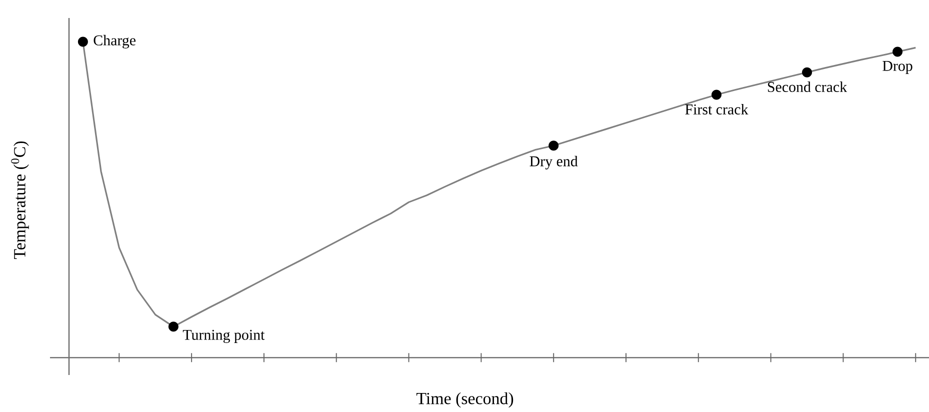  What do you see at coordinates (716, 109) in the screenshot?
I see `annotation: First crack` at bounding box center [716, 109].